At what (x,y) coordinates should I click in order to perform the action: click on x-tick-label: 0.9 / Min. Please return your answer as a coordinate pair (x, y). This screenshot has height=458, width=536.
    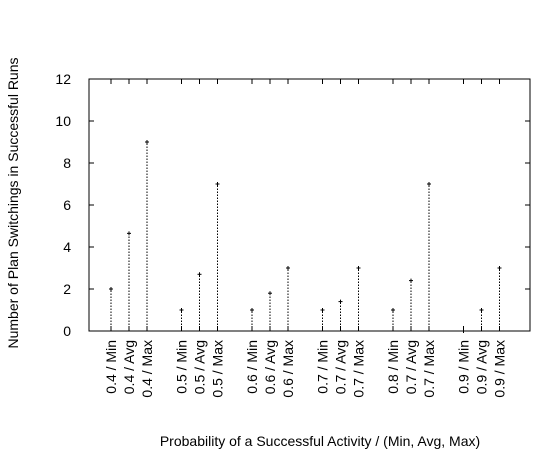
    Looking at the image, I should click on (464, 367).